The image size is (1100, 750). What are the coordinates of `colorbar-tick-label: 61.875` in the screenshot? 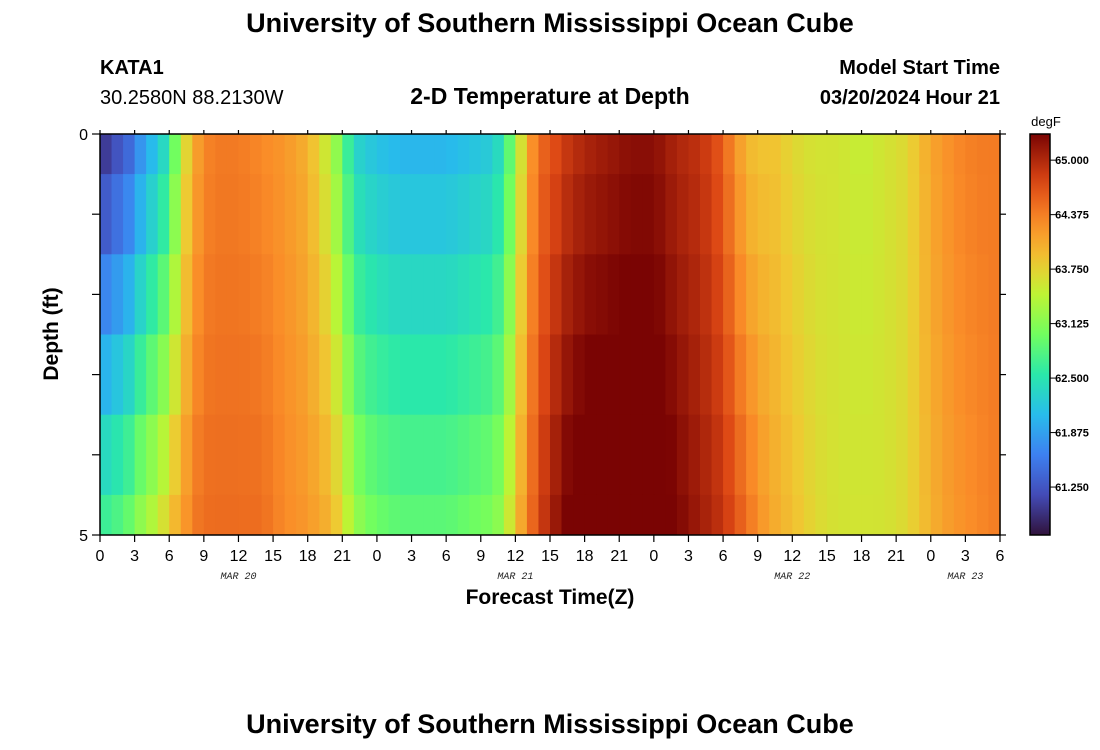 It's located at (1072, 434).